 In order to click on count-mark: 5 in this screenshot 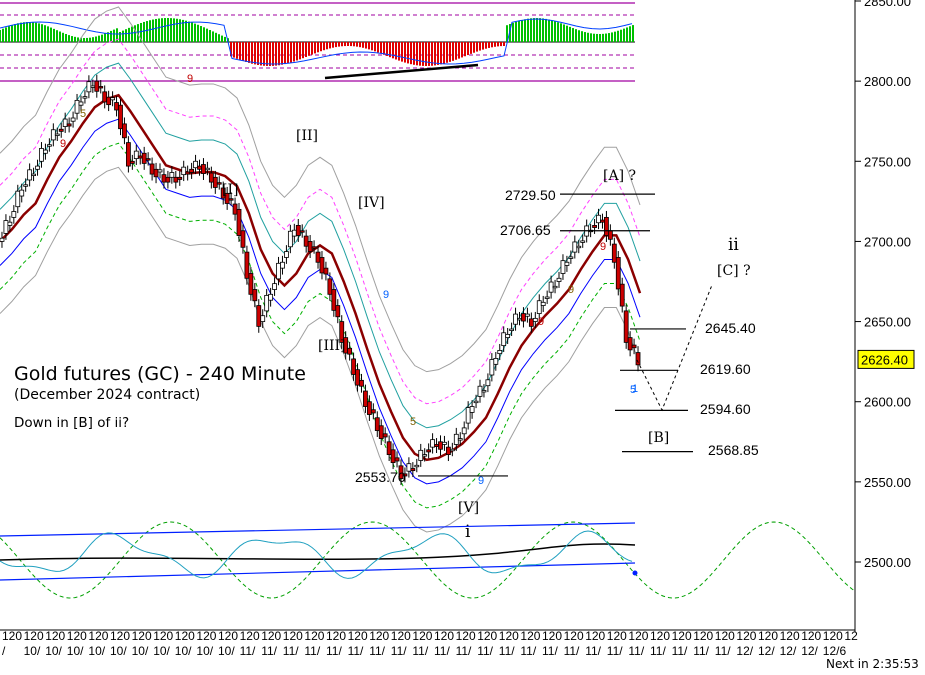, I will do `click(413, 422)`.